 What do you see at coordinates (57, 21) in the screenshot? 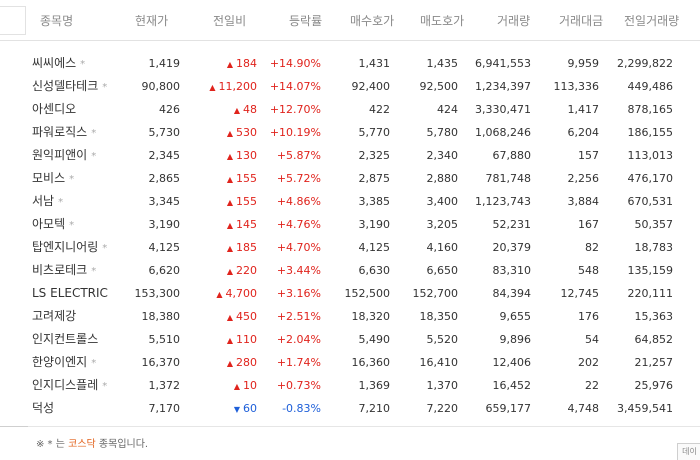
I see `header-name: 종목명` at bounding box center [57, 21].